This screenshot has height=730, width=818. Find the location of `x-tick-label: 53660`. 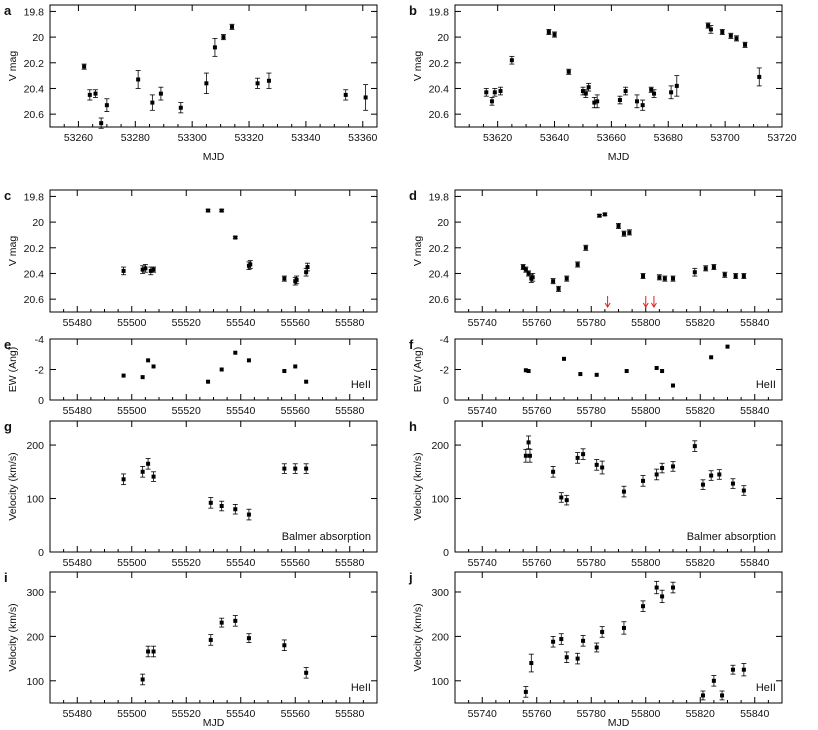

x-tick-label: 53660 is located at coordinates (611, 138).